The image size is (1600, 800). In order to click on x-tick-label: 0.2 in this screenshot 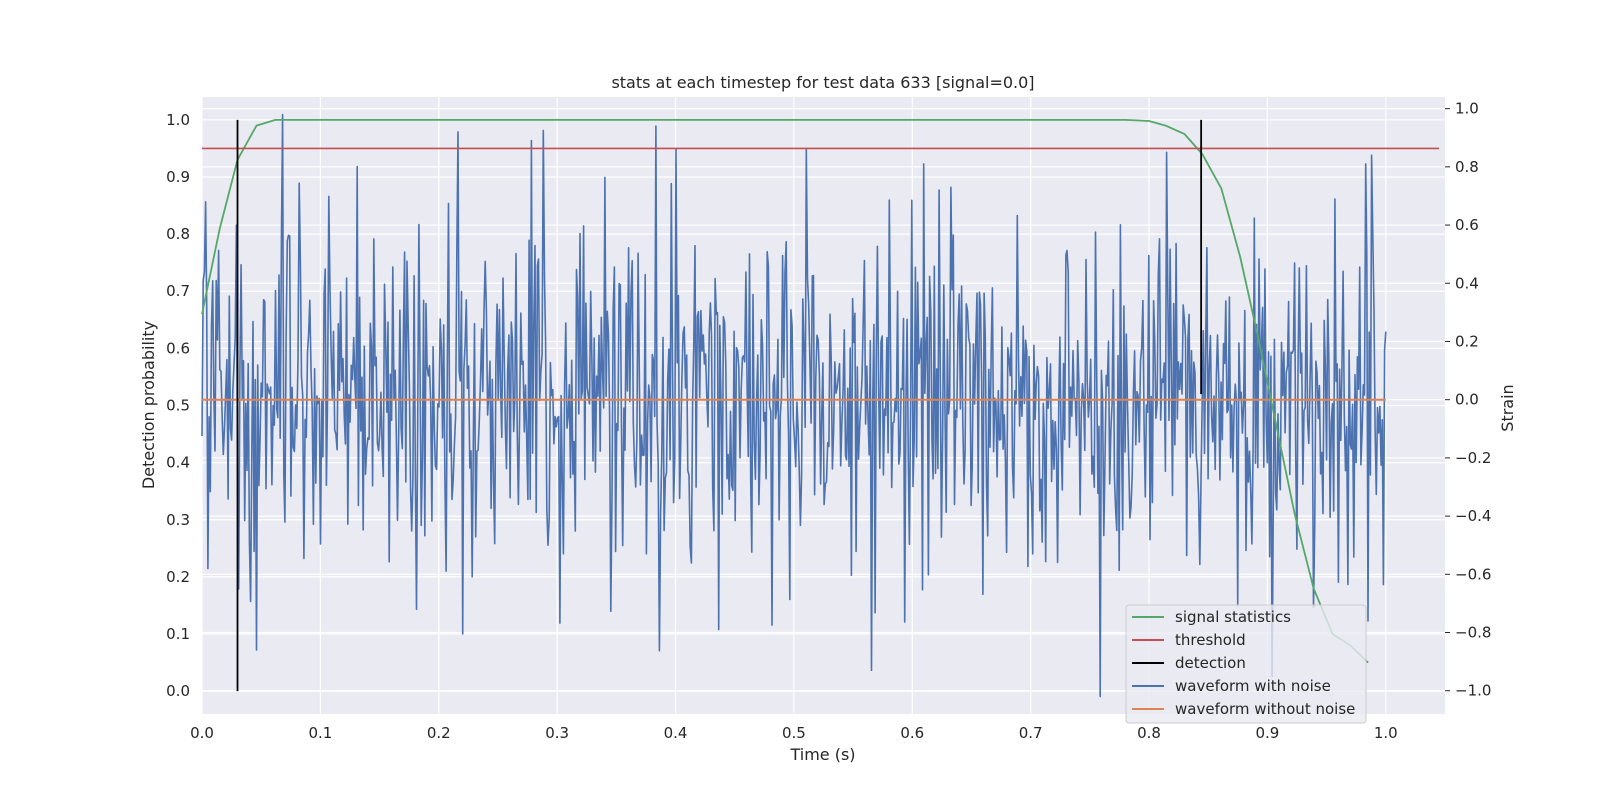, I will do `click(439, 733)`.